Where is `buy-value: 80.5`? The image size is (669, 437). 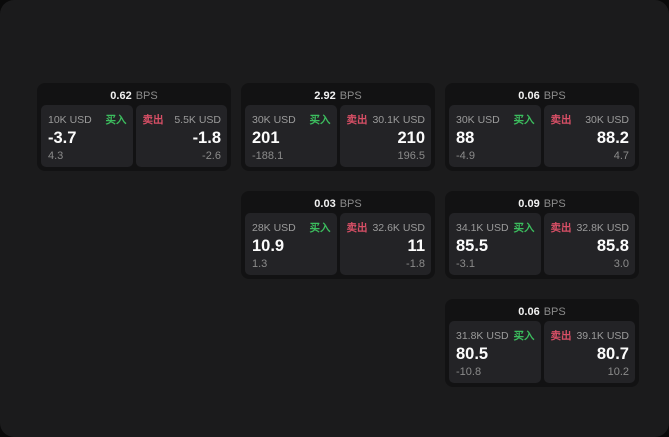
buy-value: 80.5 is located at coordinates (472, 354).